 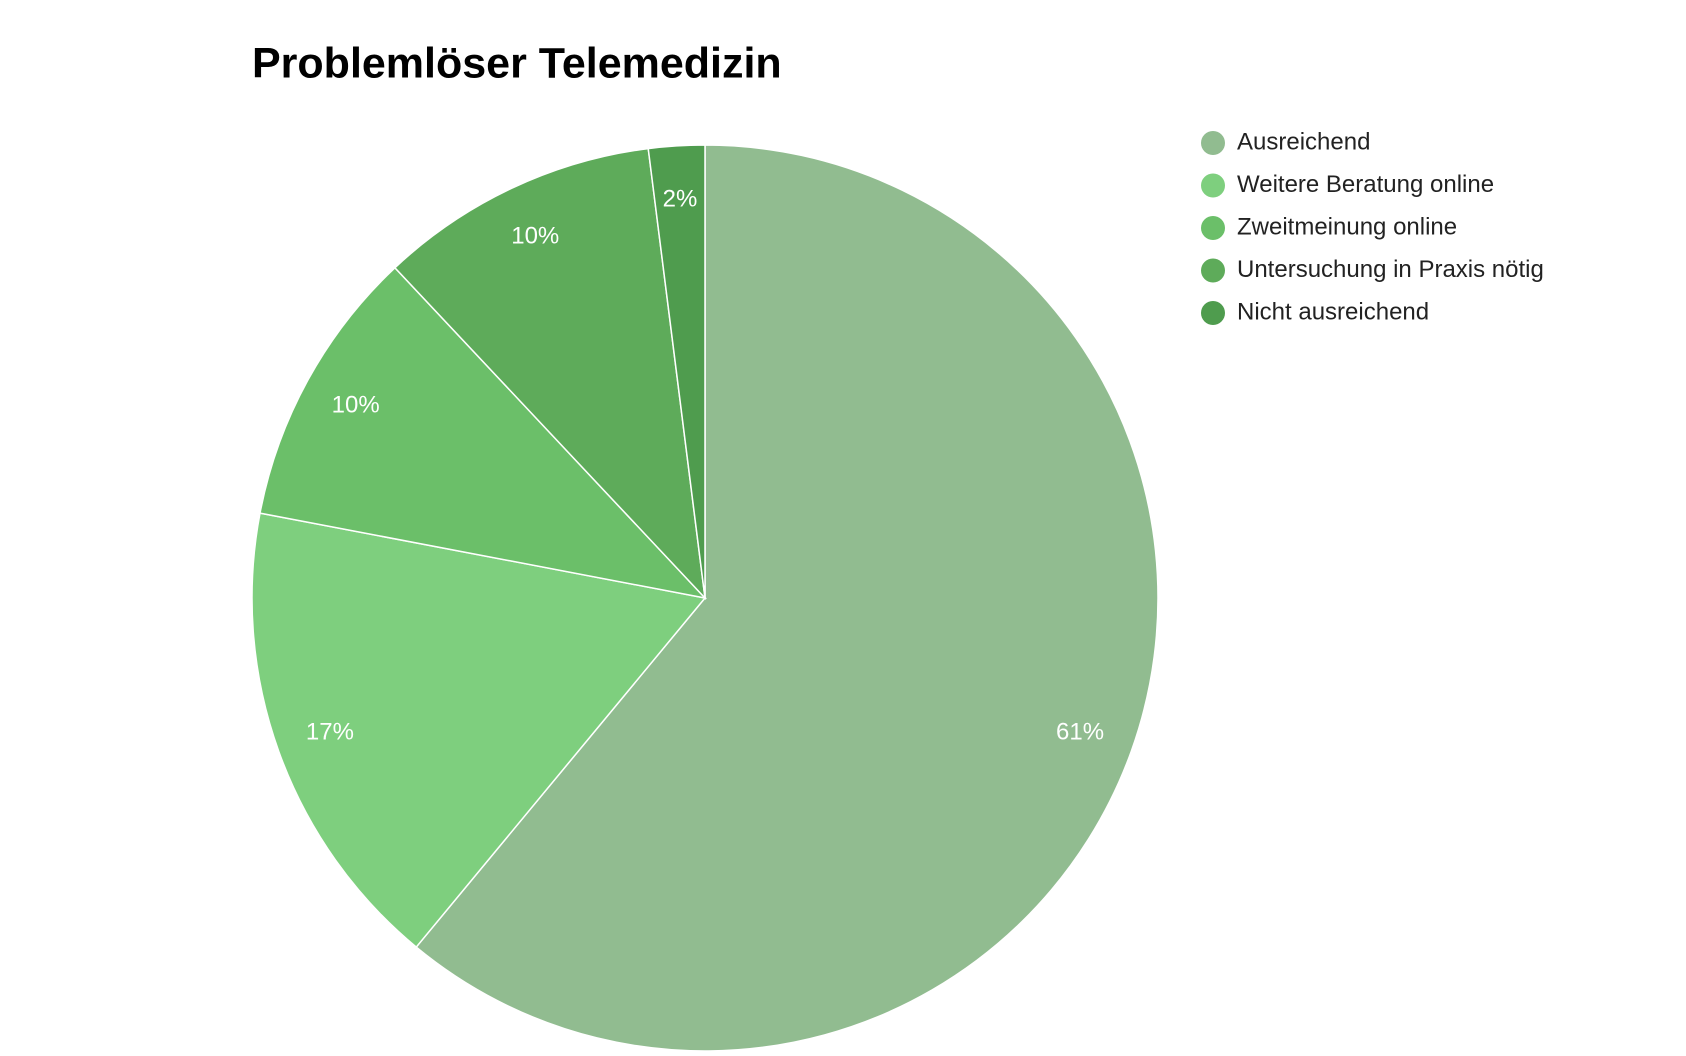 I want to click on slice-label: 17%, so click(x=330, y=731).